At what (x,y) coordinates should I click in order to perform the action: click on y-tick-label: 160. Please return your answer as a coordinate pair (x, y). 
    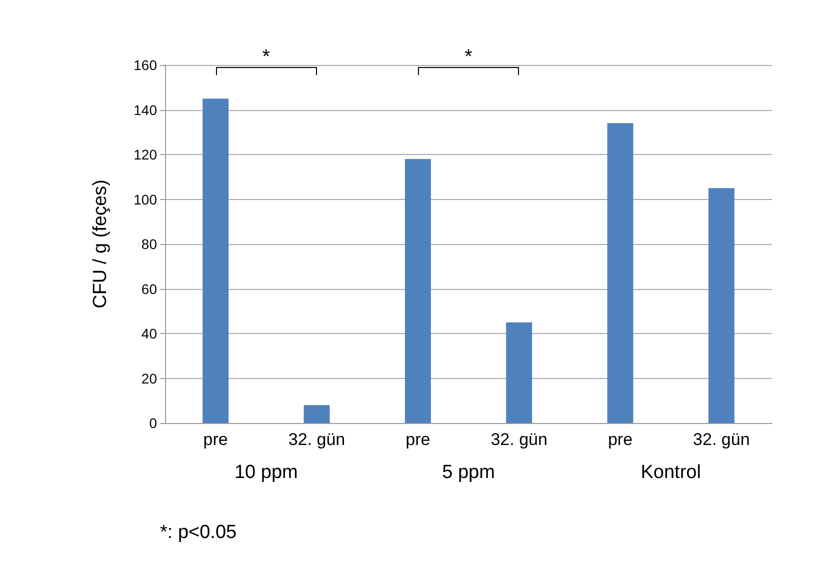
    Looking at the image, I should click on (146, 65).